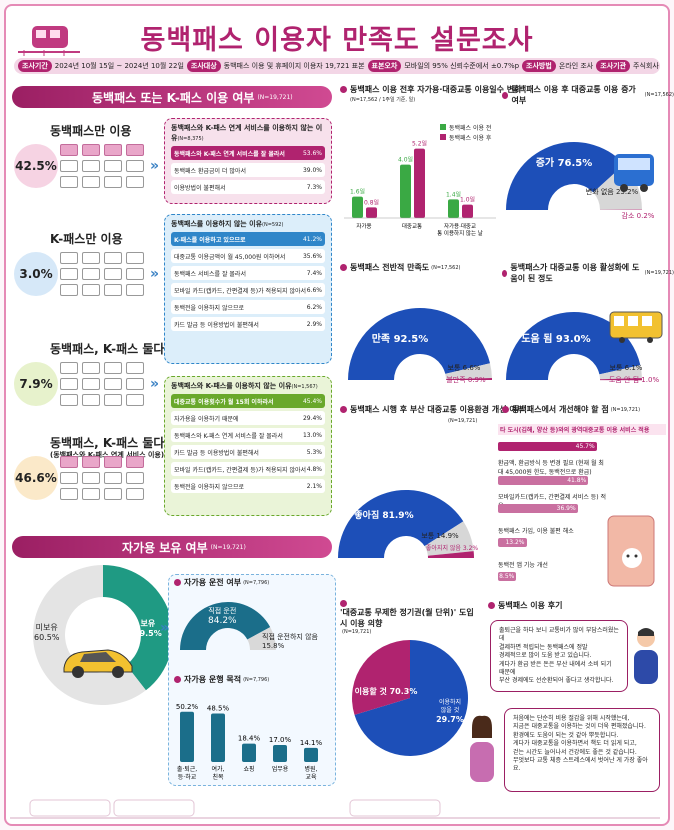 The height and width of the screenshot is (830, 674). I want to click on reason-value: 39.0%, so click(312, 170).